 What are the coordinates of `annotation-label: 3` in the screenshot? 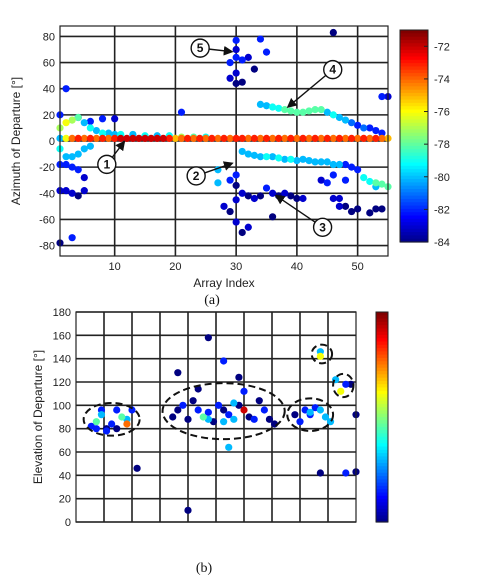 It's located at (322, 227).